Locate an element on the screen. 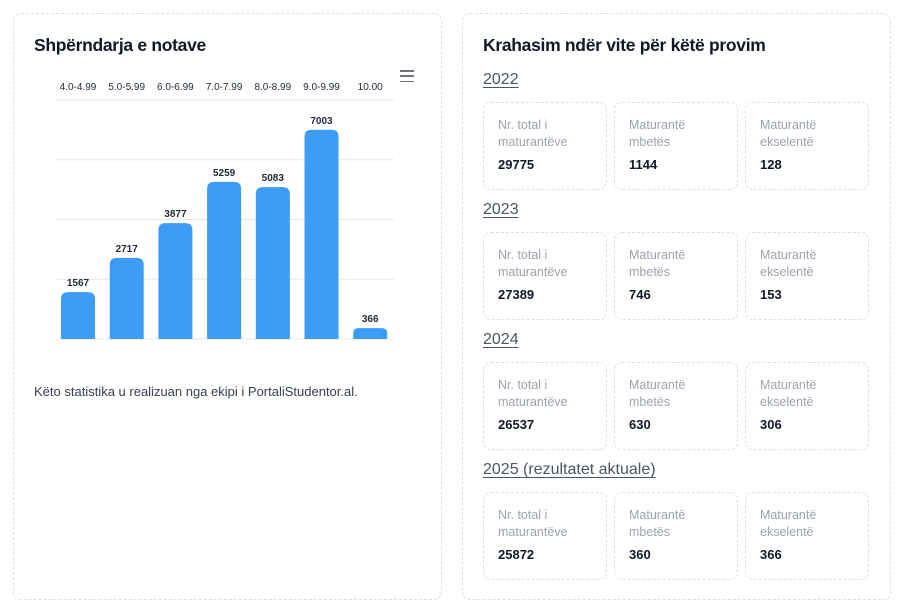 The image size is (900, 609). category-label: 9.0-9.99 is located at coordinates (321, 87).